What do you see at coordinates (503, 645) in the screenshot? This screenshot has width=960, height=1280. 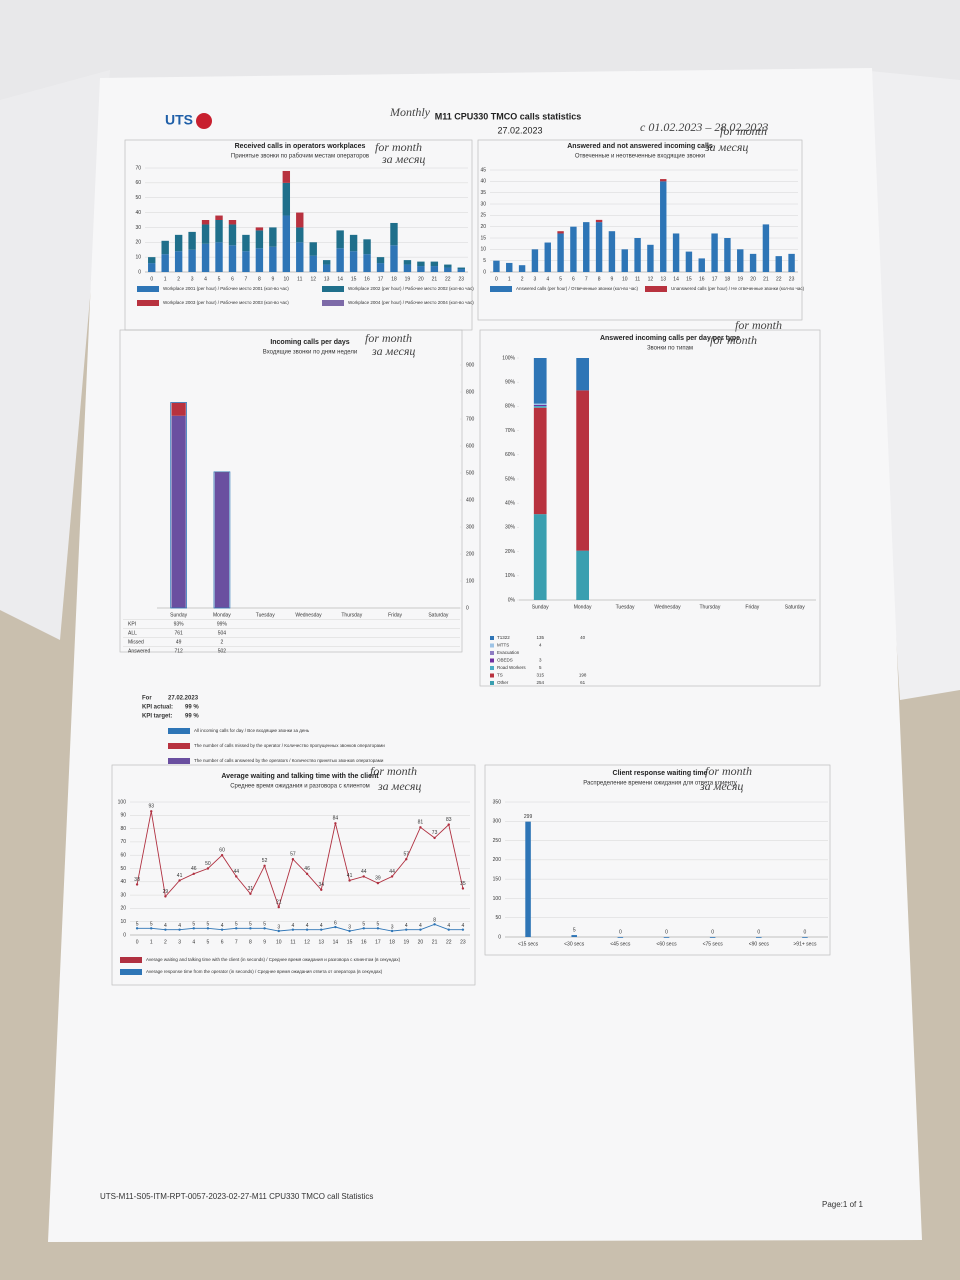 I see `legend-label: MTTS` at bounding box center [503, 645].